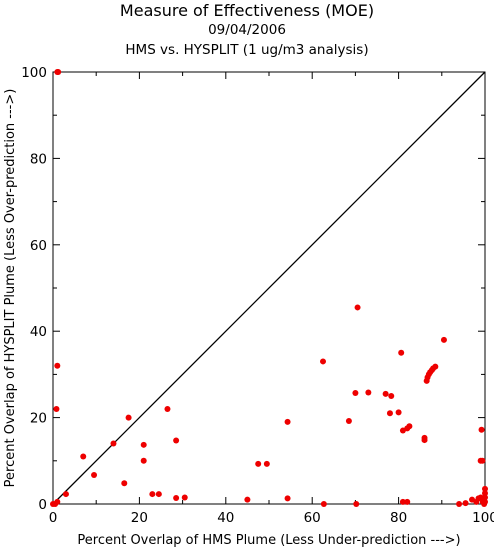 This screenshot has height=551, width=494. Describe the element at coordinates (225, 518) in the screenshot. I see `x-tick-label: 40` at that location.